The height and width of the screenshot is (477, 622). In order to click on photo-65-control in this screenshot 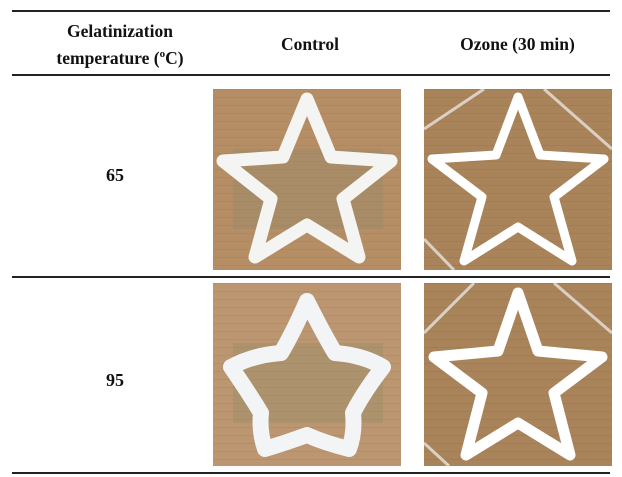, I will do `click(307, 179)`.